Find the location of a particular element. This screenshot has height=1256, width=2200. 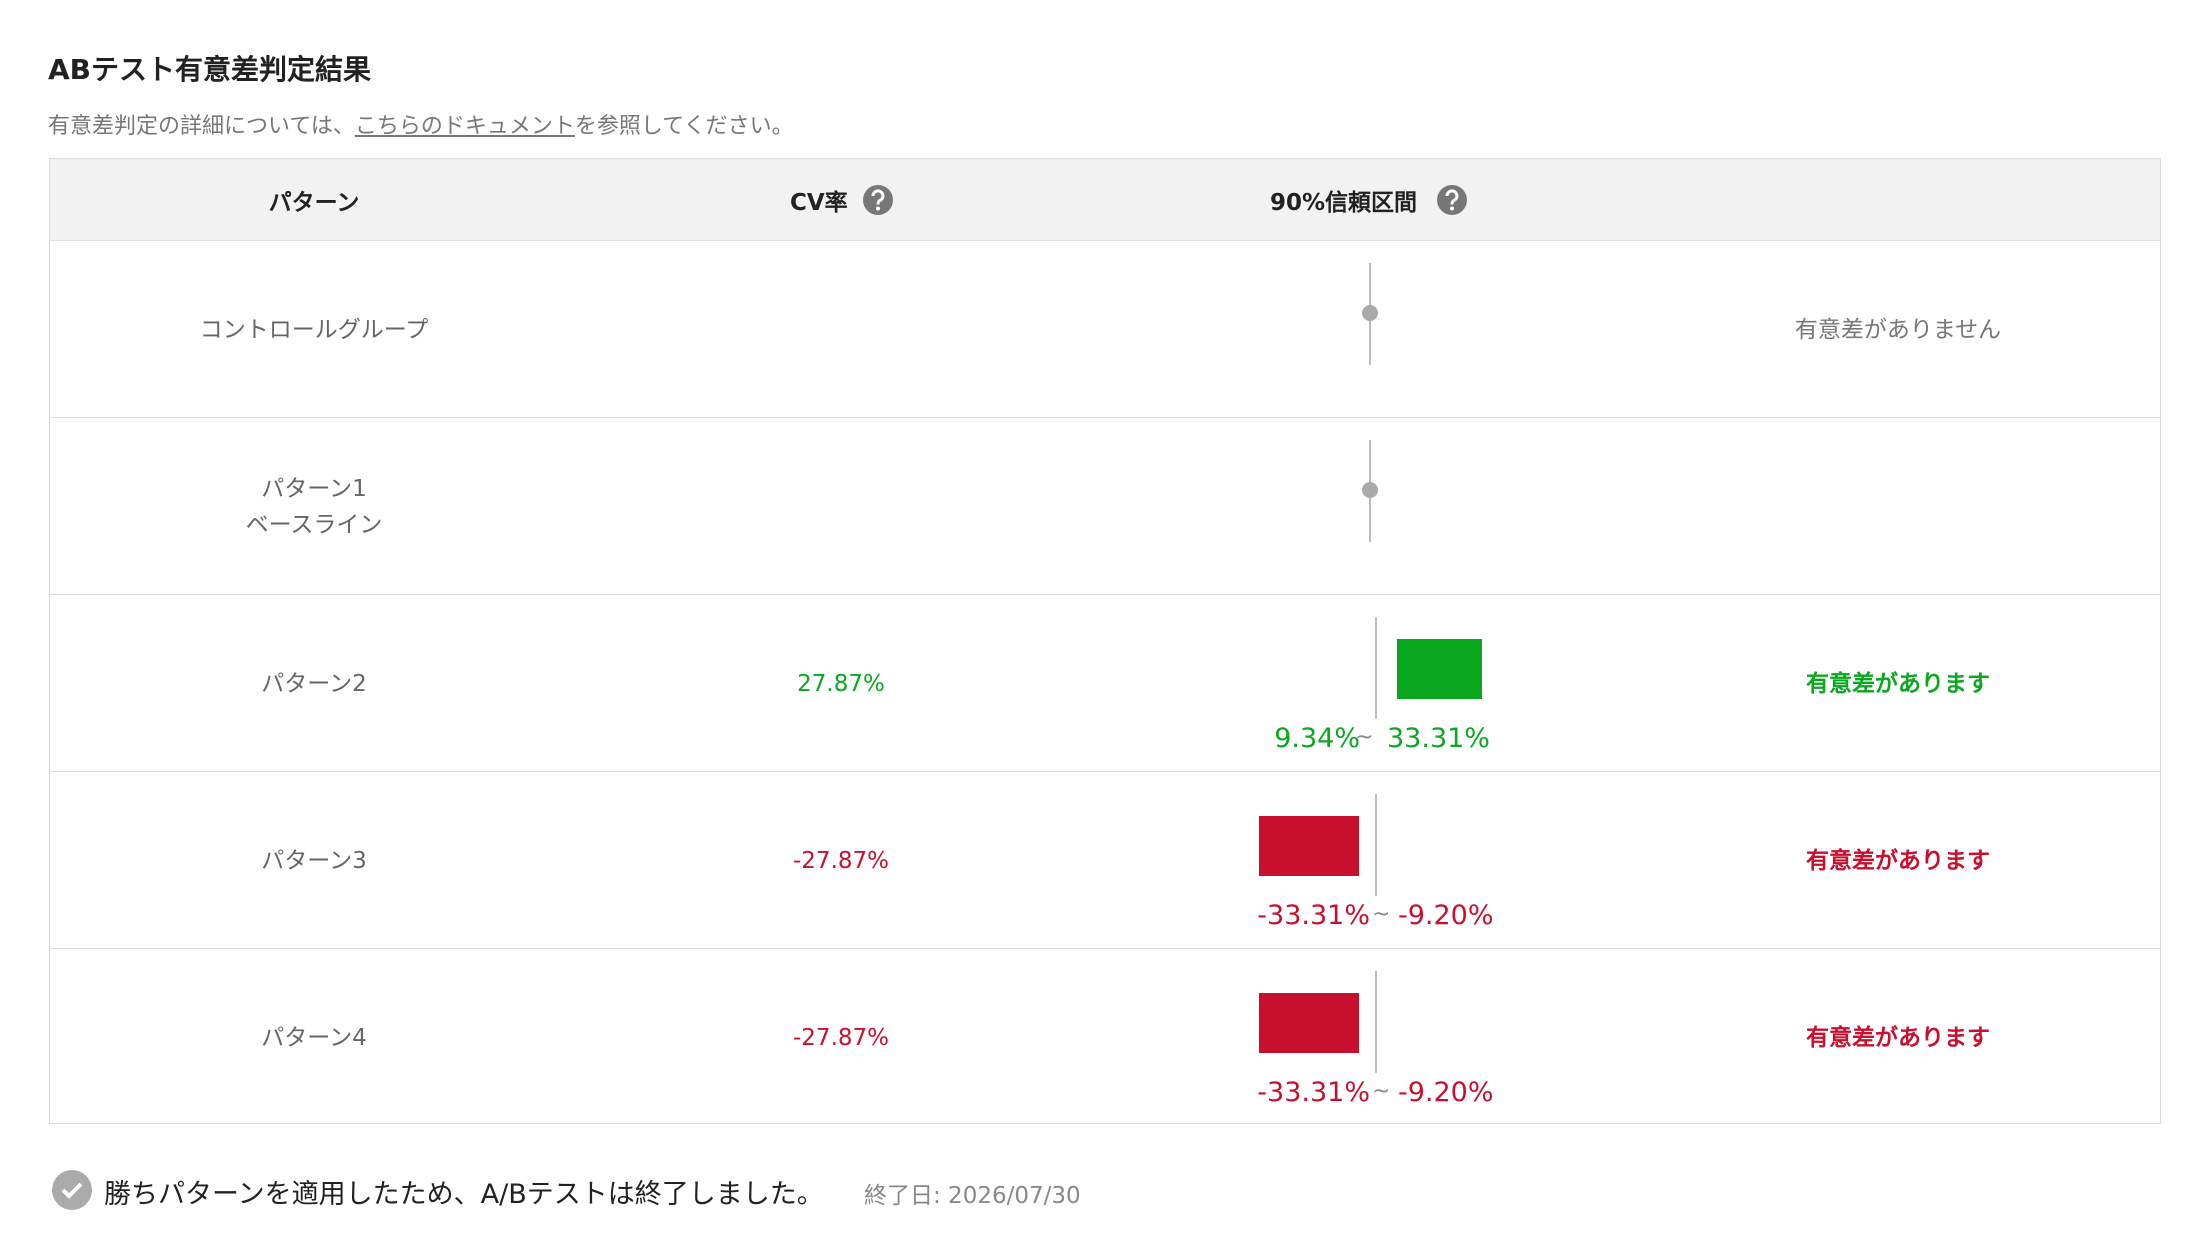

result: 有意差がありません is located at coordinates (1898, 329).